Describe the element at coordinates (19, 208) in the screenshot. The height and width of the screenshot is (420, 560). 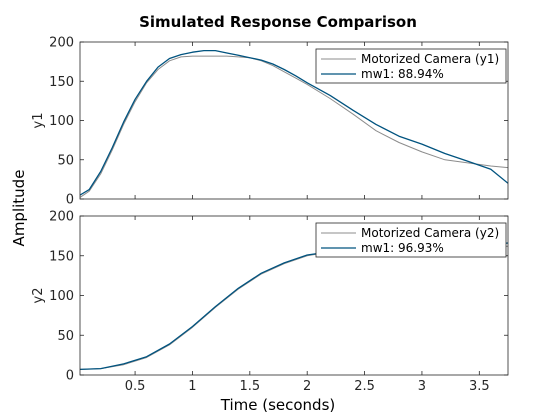
I see `y-axis-label: Amplitude` at that location.